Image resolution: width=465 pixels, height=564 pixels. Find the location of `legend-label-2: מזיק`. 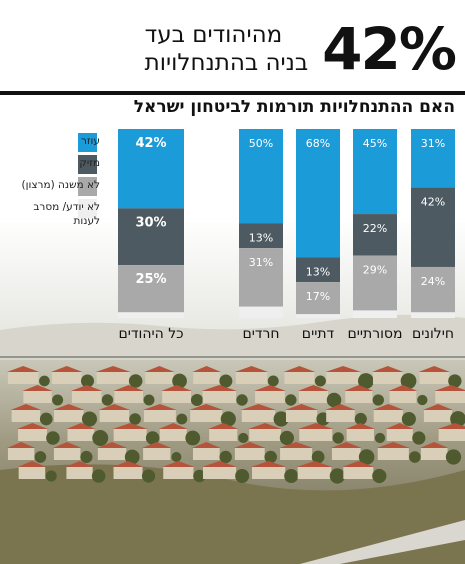

legend-label-2: מזיק is located at coordinates (89, 163).